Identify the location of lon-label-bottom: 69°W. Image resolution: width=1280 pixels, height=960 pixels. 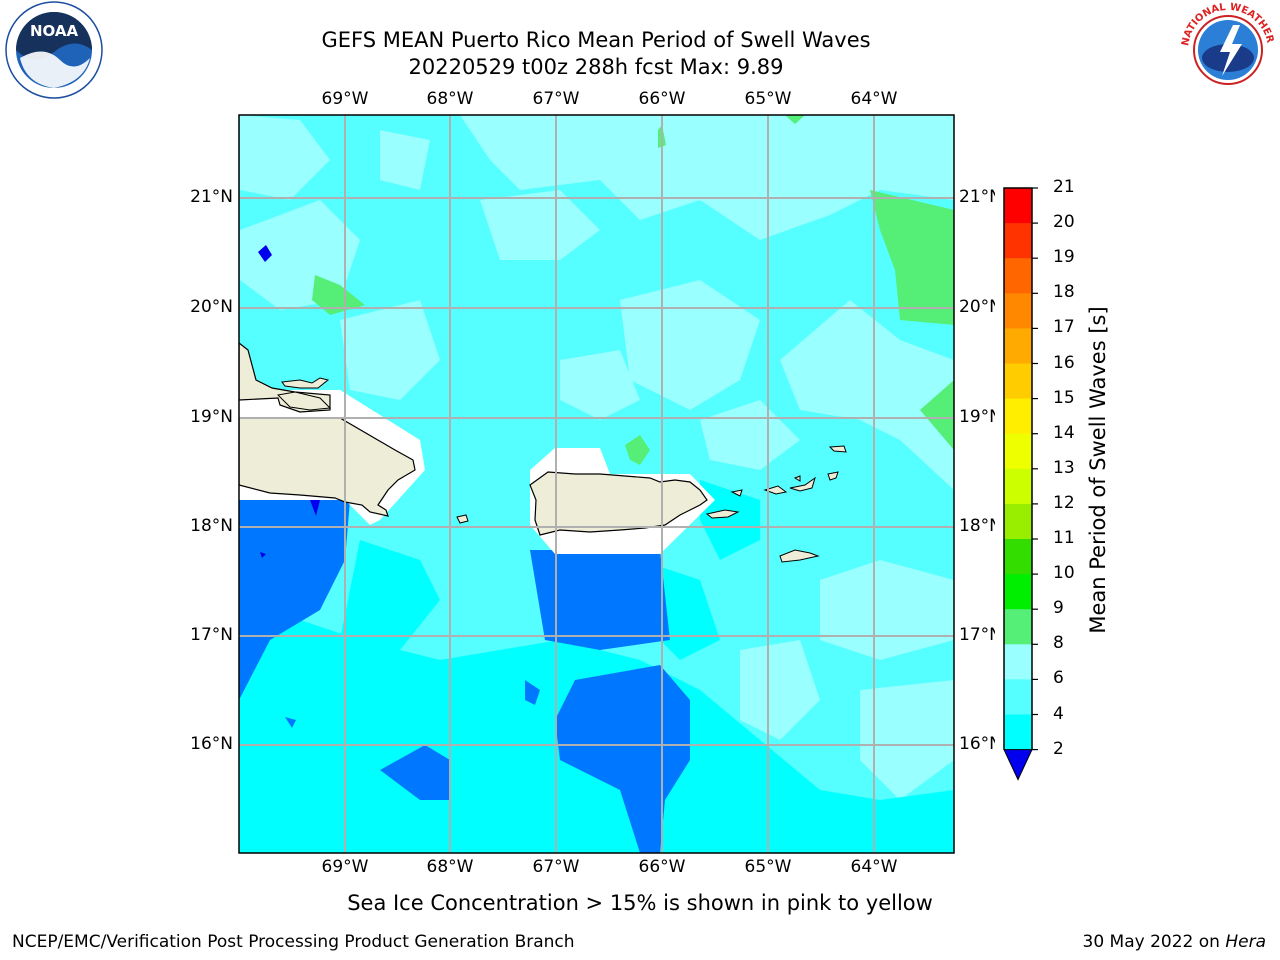
(345, 867).